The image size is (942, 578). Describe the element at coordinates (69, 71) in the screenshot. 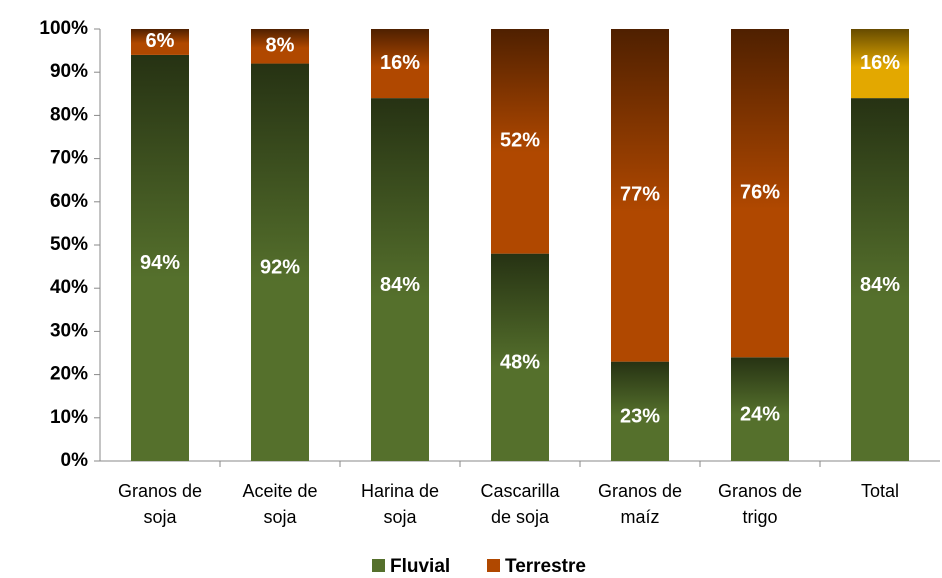

I see `y-tick-label: 90%` at that location.